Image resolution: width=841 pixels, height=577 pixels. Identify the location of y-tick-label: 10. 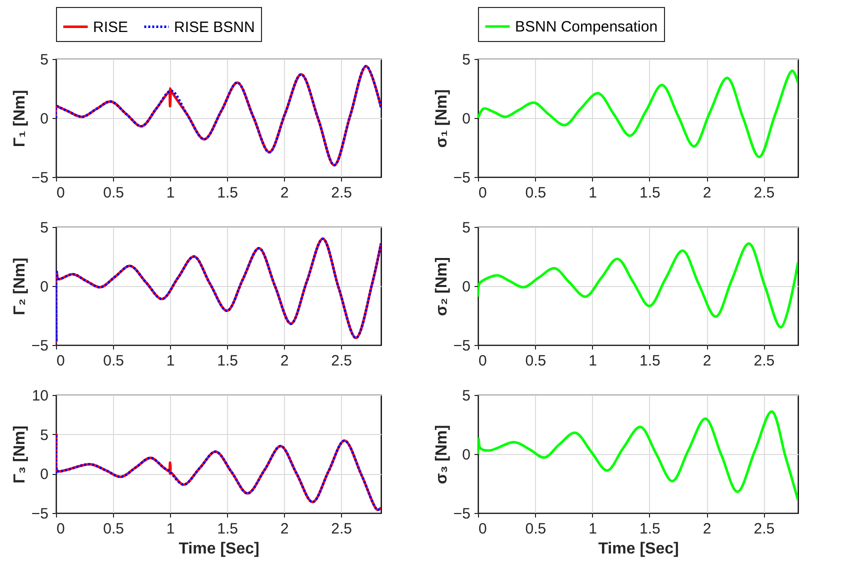
(40, 396).